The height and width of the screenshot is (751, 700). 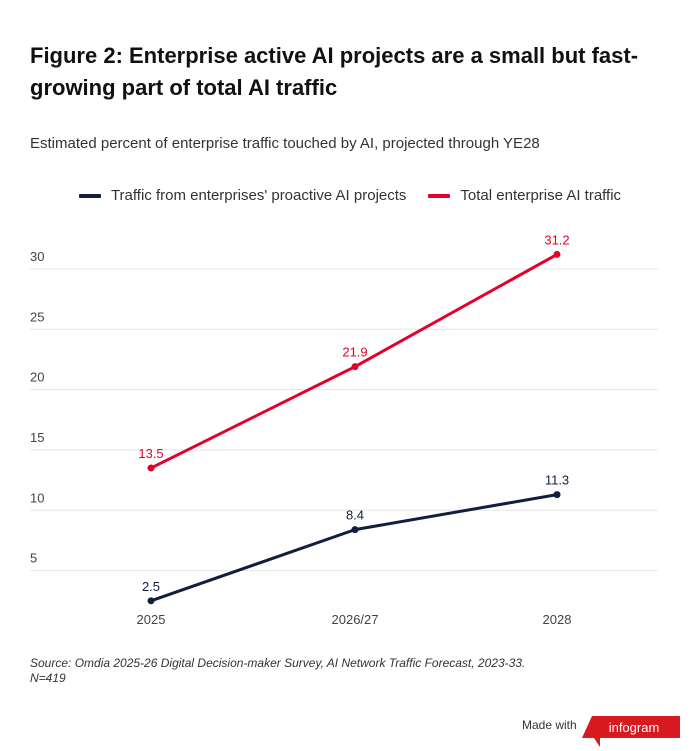 What do you see at coordinates (33, 558) in the screenshot?
I see `y-tick-label: 5` at bounding box center [33, 558].